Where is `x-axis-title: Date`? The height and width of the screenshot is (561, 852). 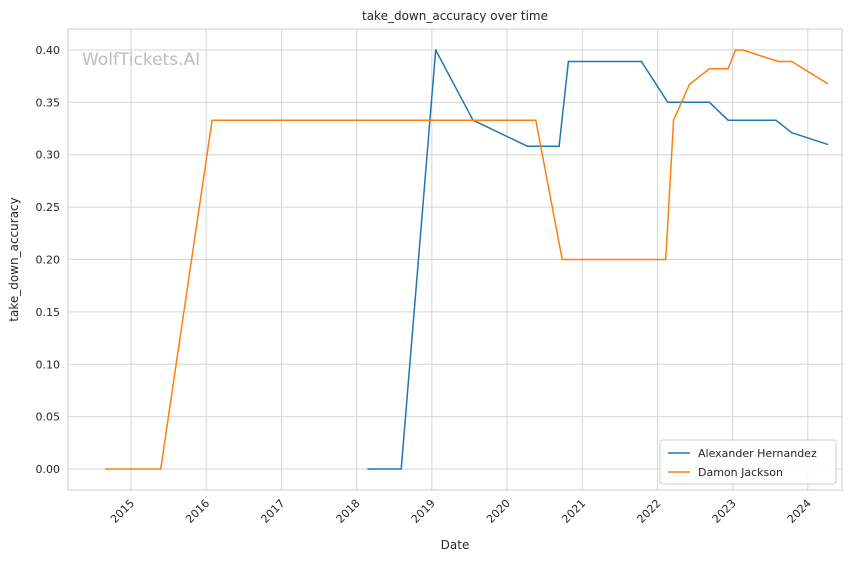 x-axis-title: Date is located at coordinates (455, 545).